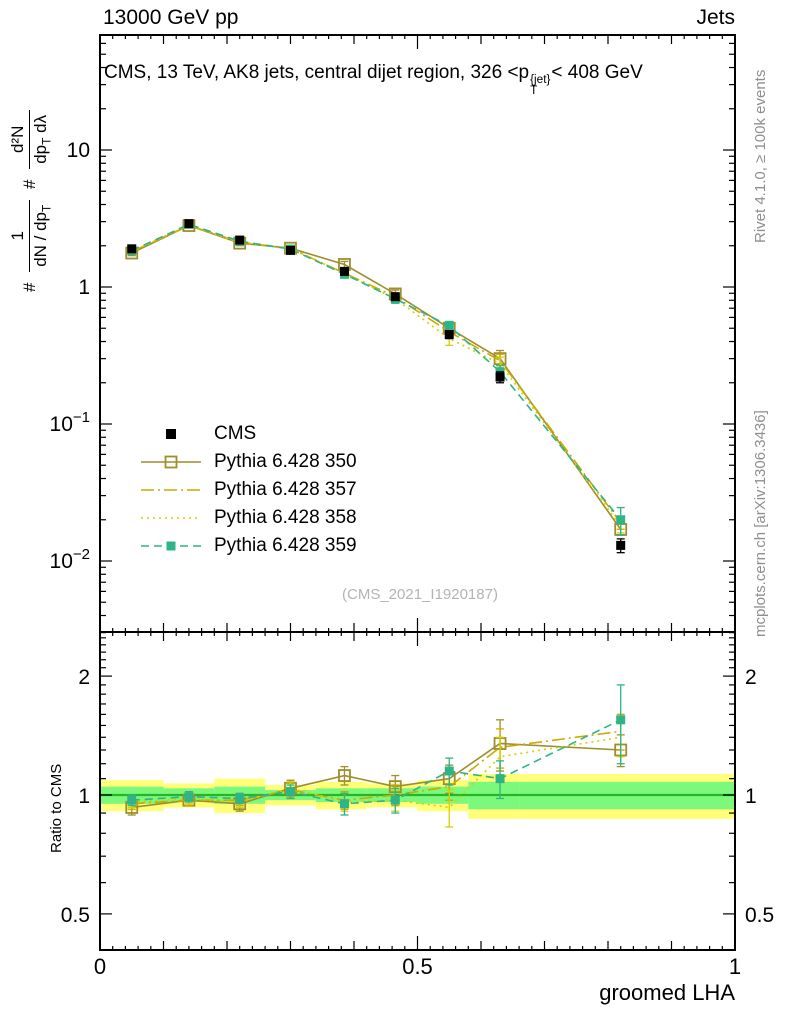 This screenshot has width=786, height=1024. I want to click on analysis-id-watermark: (CMS_2021_I1920187), so click(420, 594).